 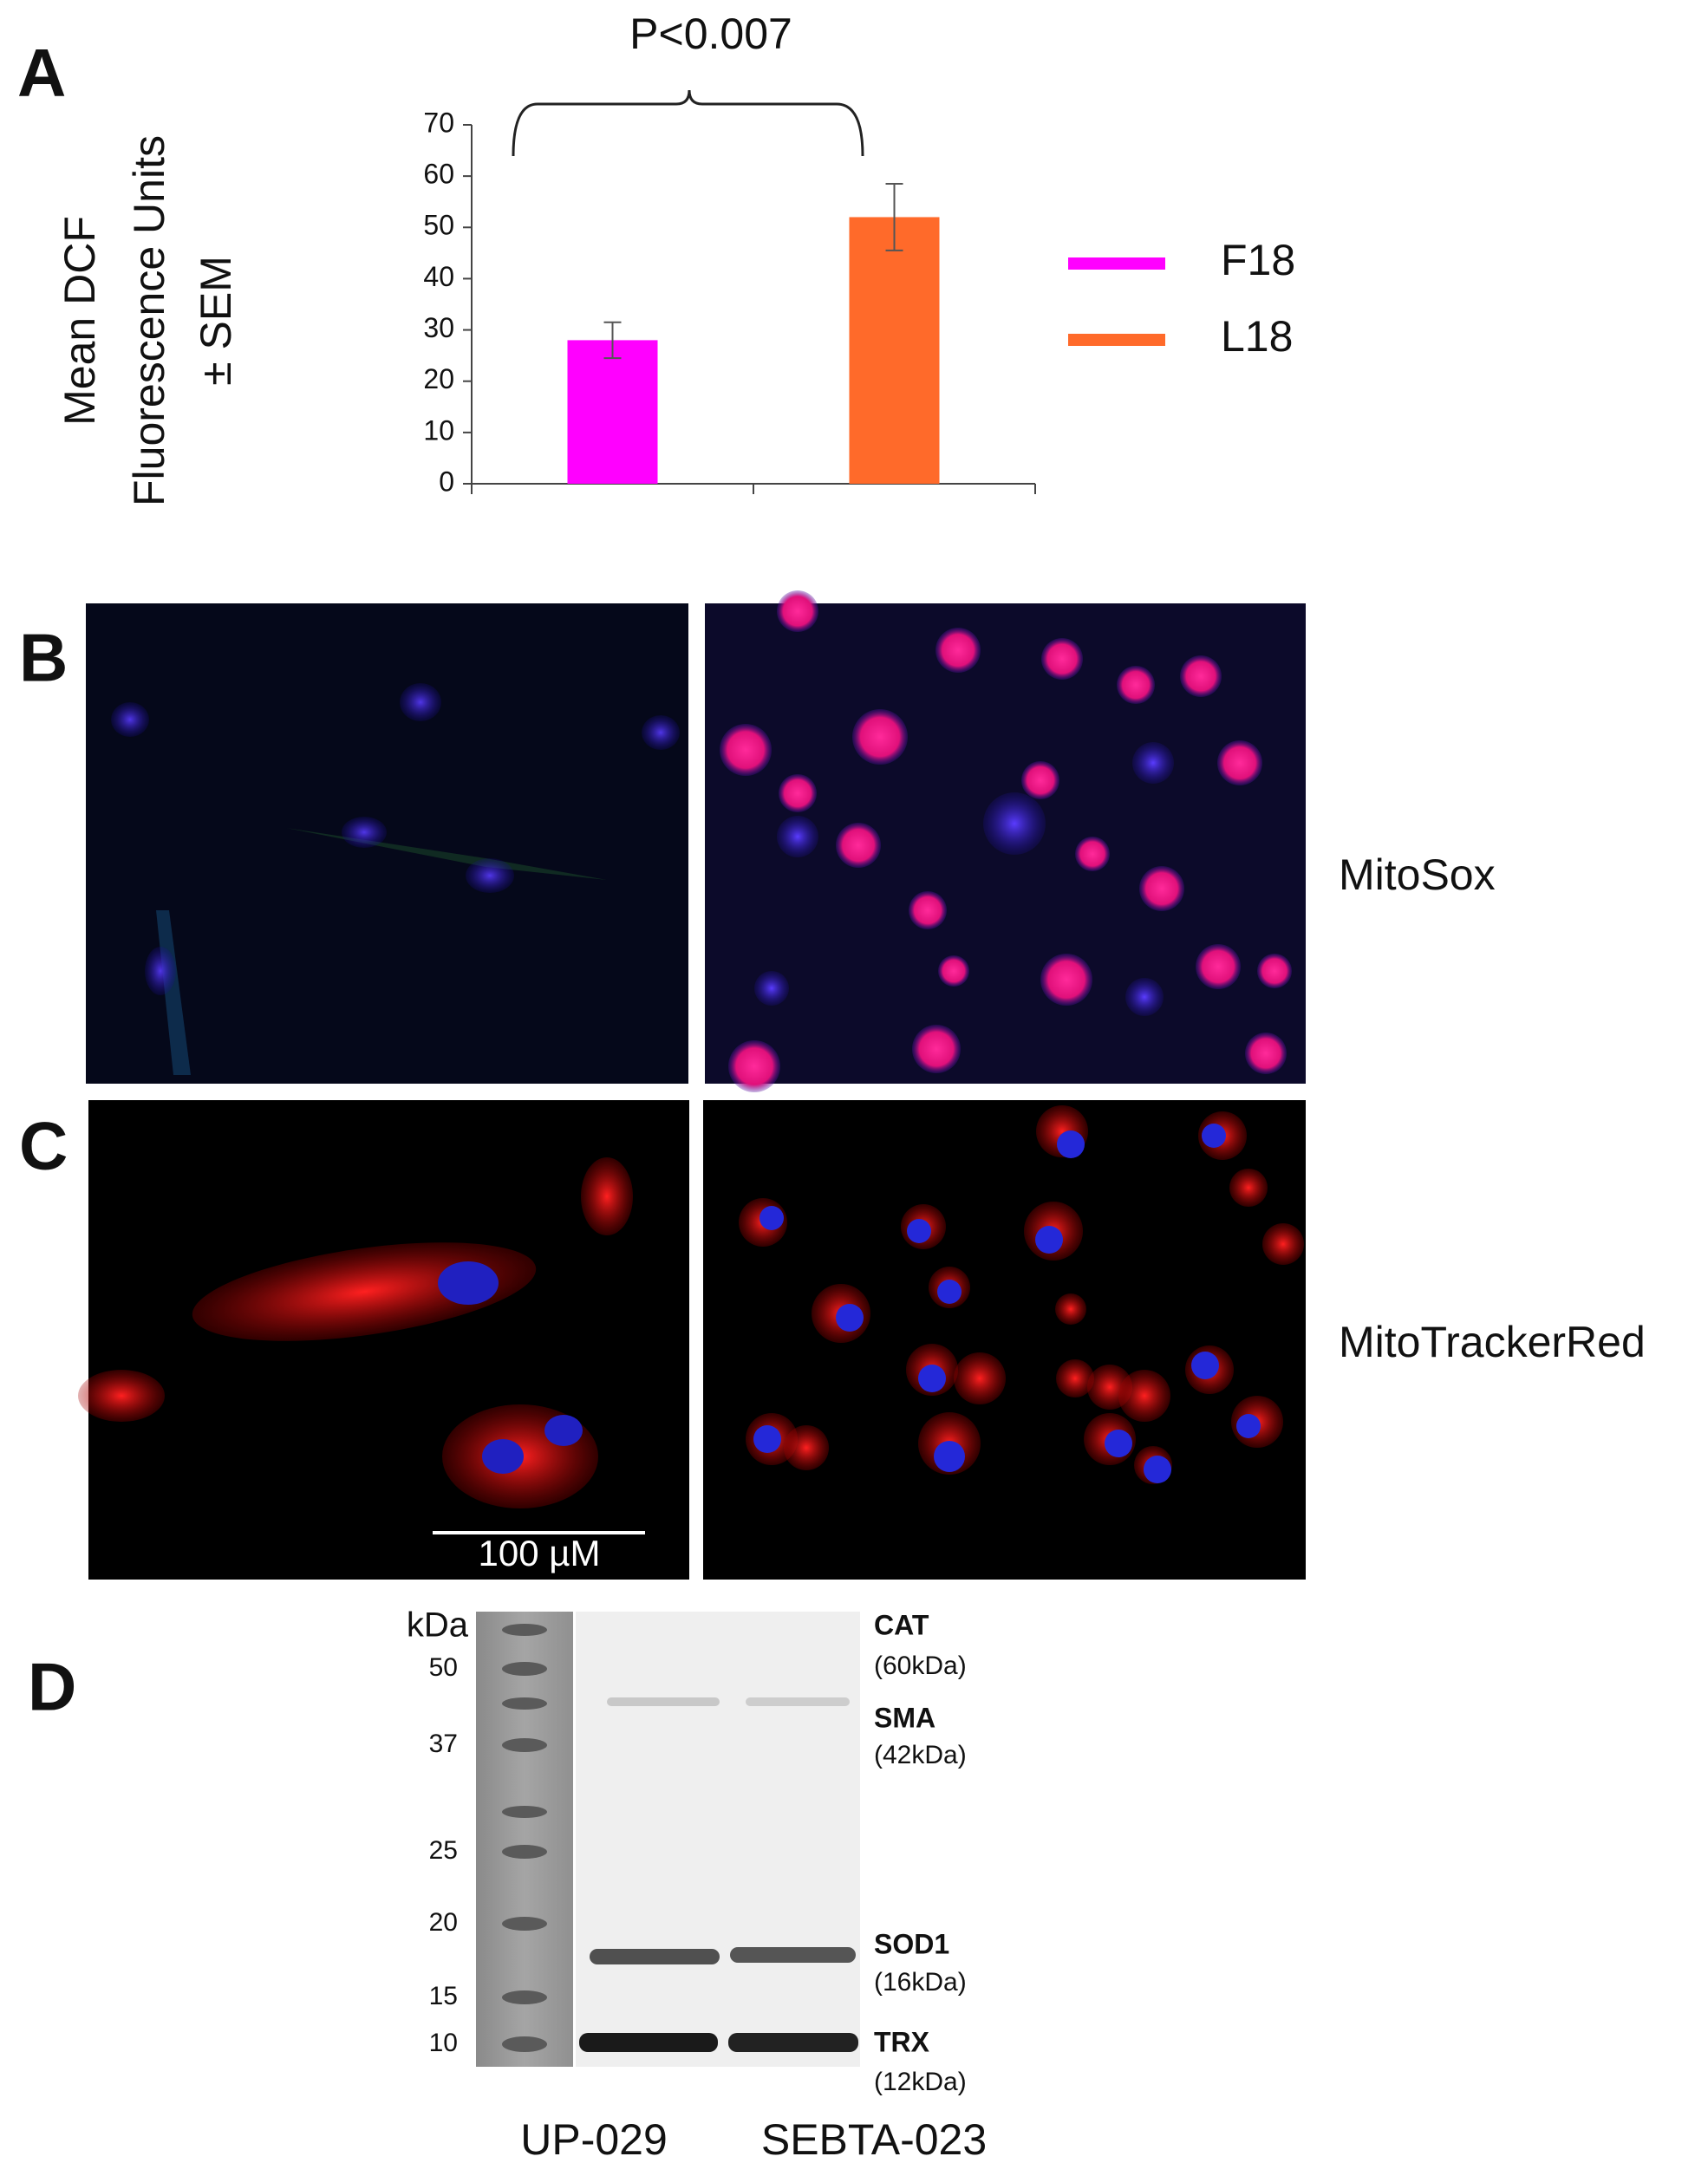 What do you see at coordinates (443, 2043) in the screenshot?
I see `ladder-label: 10` at bounding box center [443, 2043].